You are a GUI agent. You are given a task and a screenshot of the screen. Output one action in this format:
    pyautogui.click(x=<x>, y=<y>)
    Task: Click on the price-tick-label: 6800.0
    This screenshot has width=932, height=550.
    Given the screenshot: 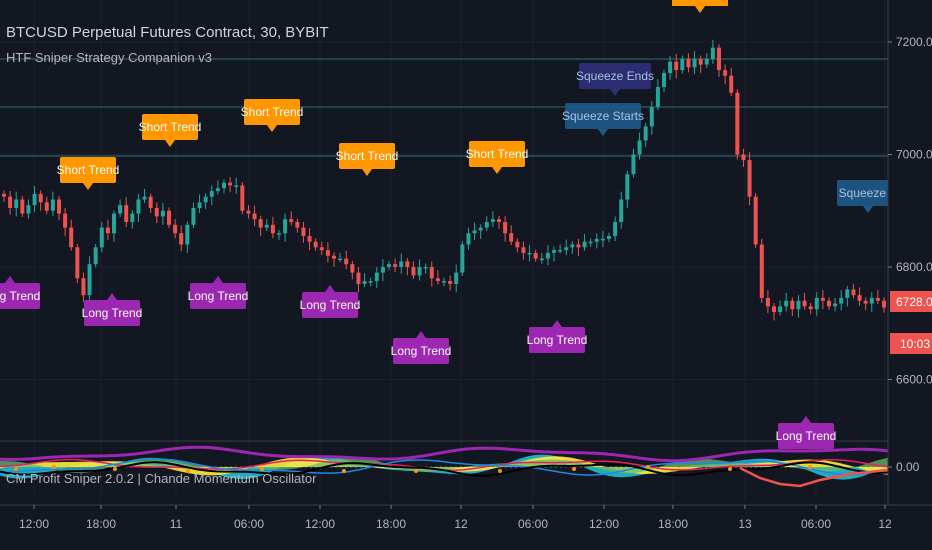 What is the action you would take?
    pyautogui.click(x=914, y=267)
    